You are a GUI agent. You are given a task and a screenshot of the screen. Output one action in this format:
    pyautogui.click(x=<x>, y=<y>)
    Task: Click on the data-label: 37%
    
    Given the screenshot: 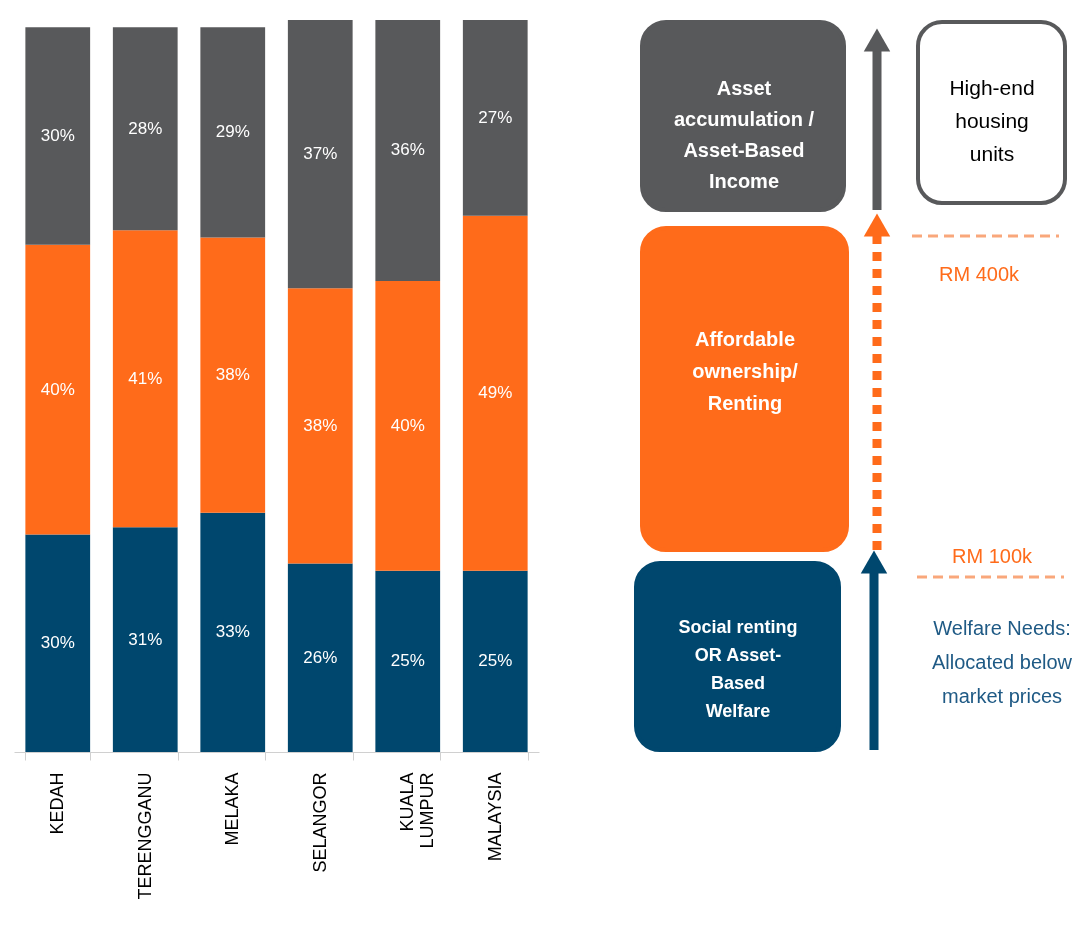 What is the action you would take?
    pyautogui.click(x=320, y=154)
    